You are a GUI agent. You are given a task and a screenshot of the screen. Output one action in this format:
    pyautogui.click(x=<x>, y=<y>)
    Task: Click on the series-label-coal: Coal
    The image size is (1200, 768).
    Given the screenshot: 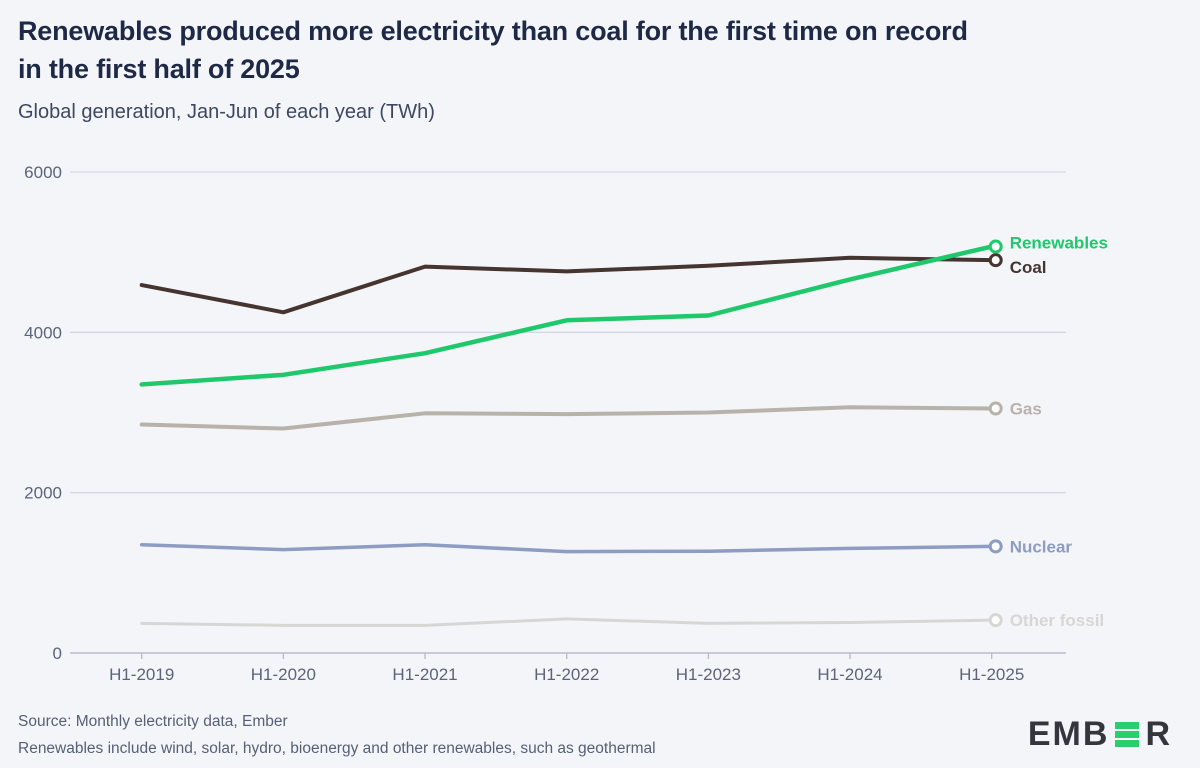 What is the action you would take?
    pyautogui.click(x=1028, y=267)
    